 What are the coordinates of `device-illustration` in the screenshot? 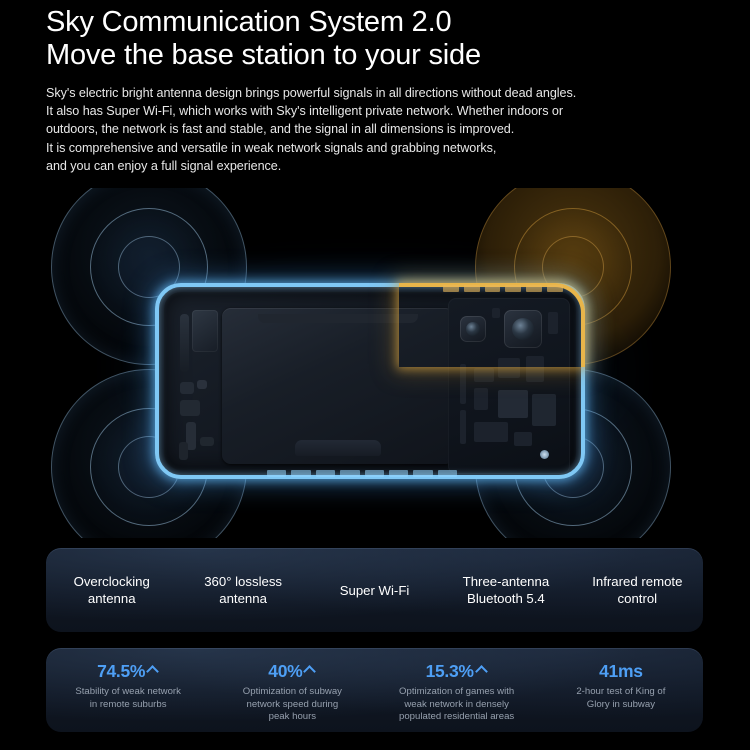 It's located at (370, 381).